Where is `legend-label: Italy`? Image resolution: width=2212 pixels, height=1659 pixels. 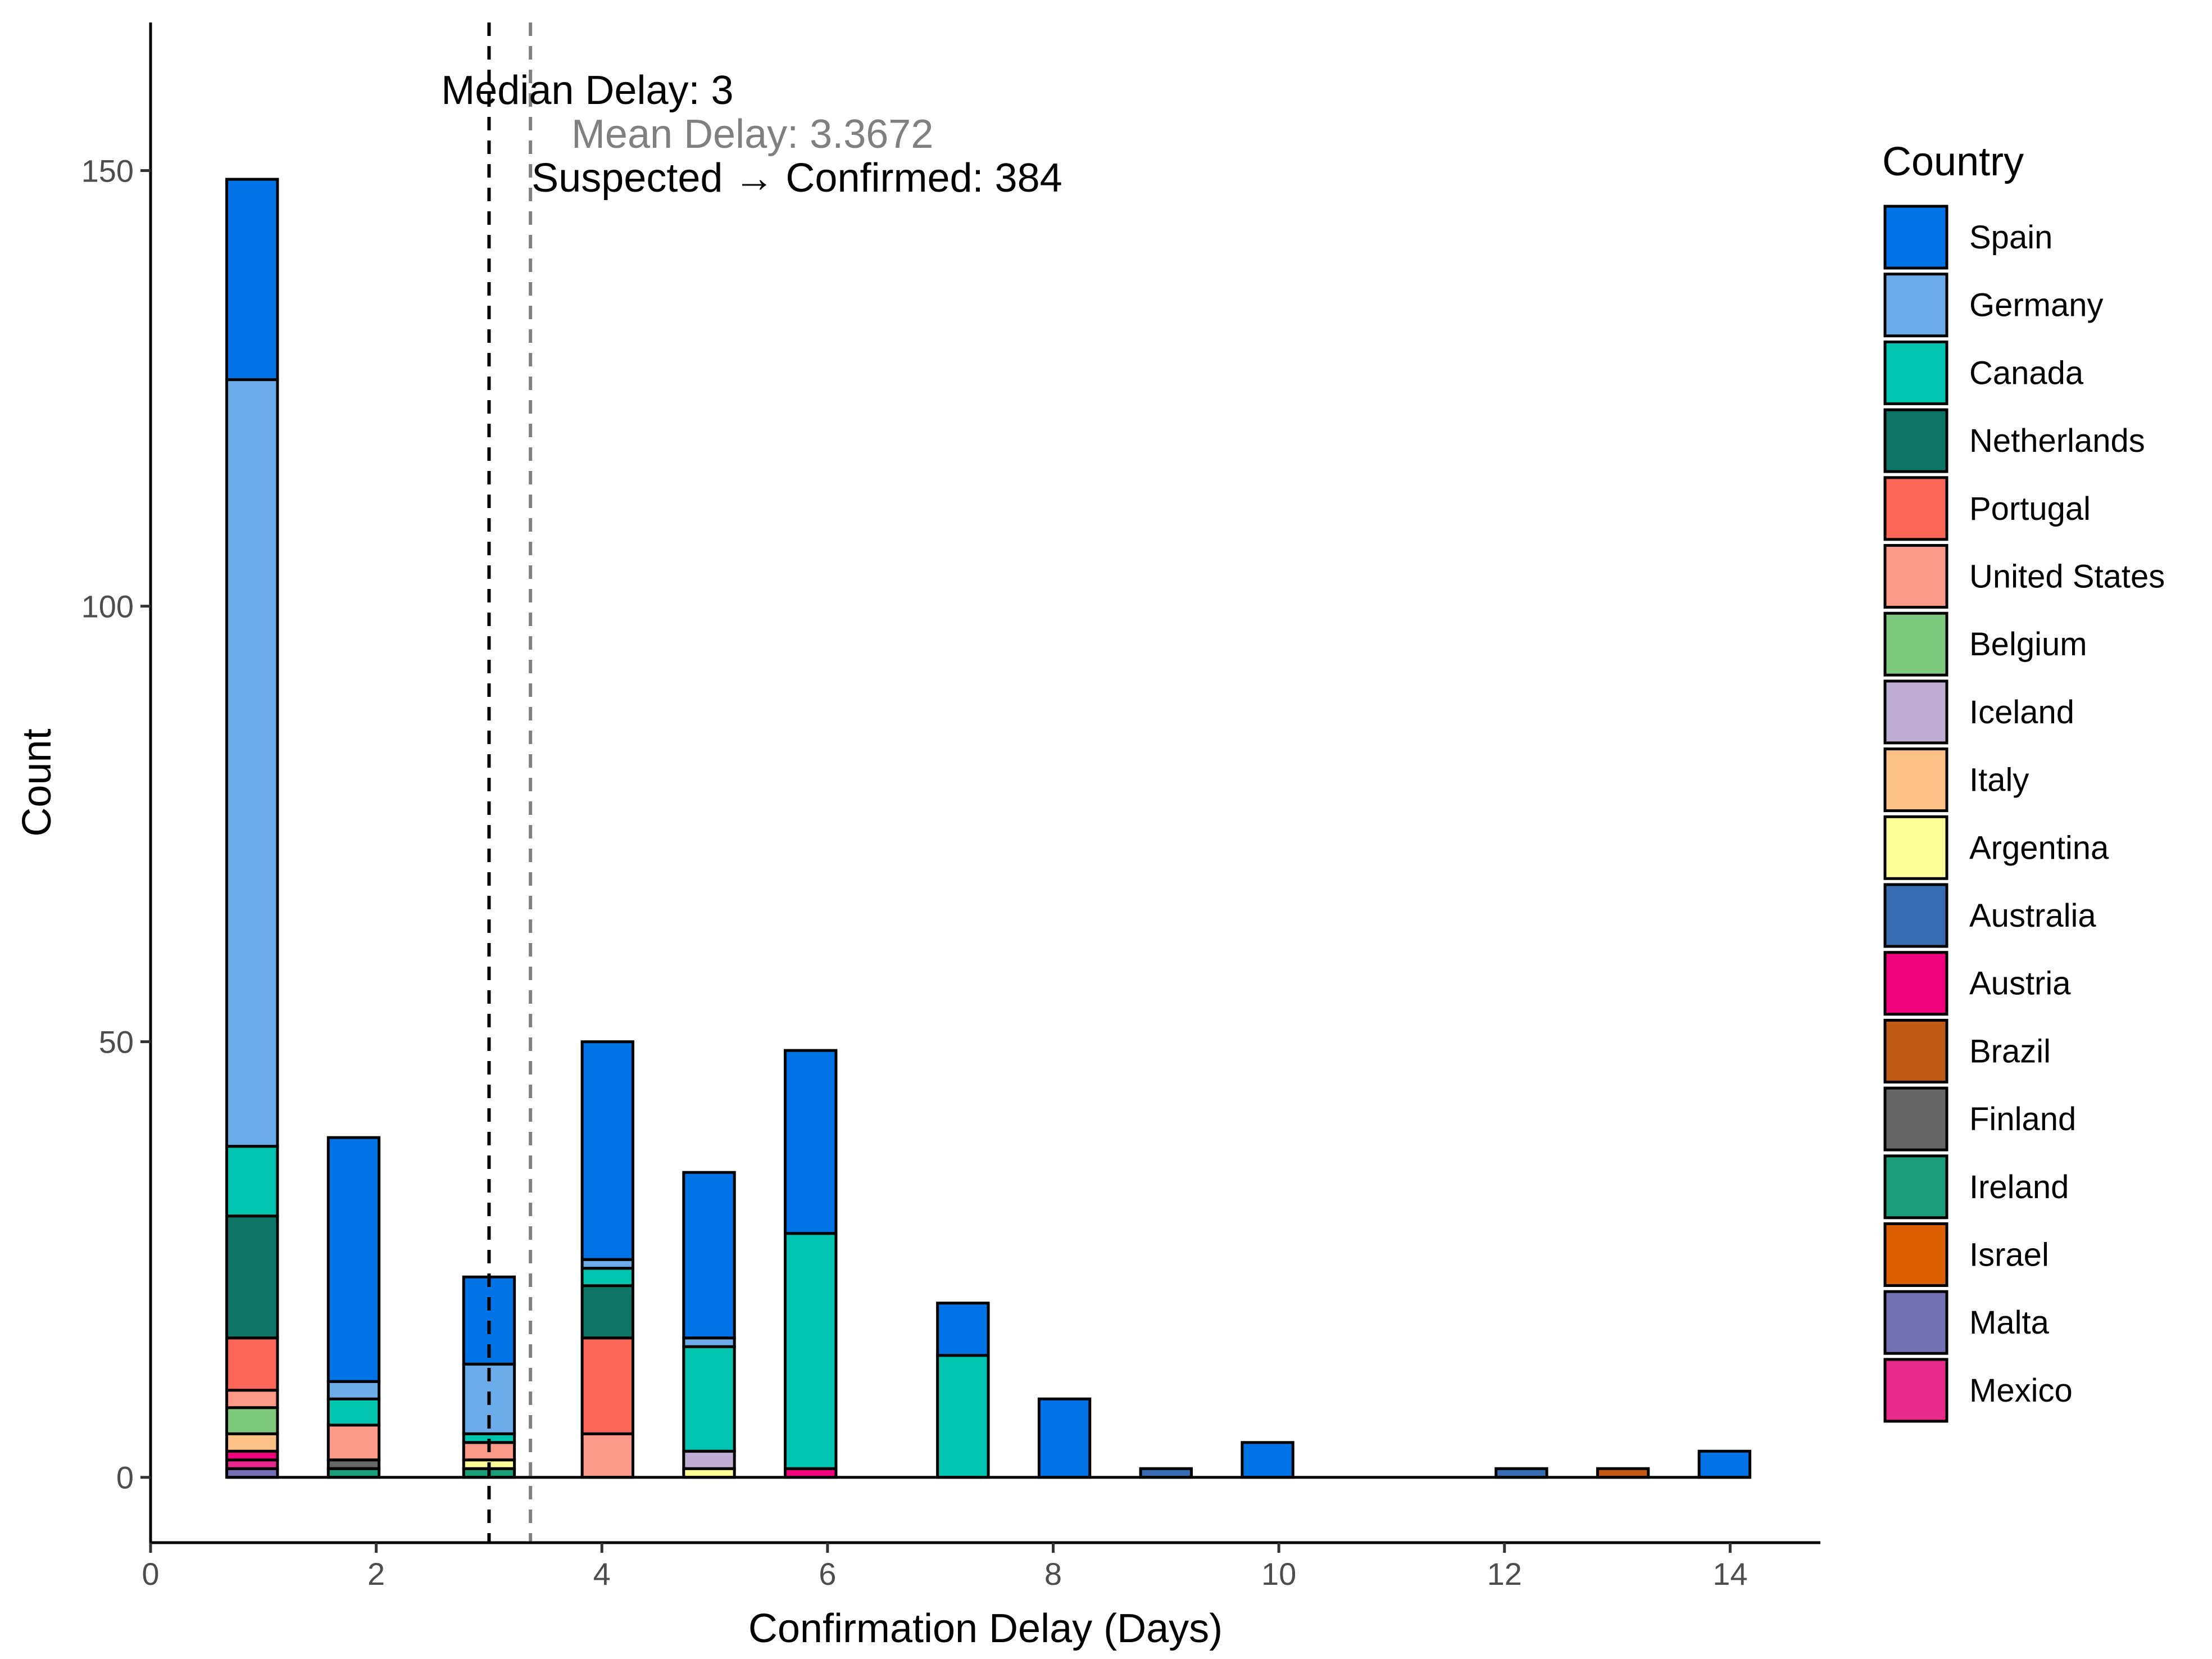 legend-label: Italy is located at coordinates (1999, 781).